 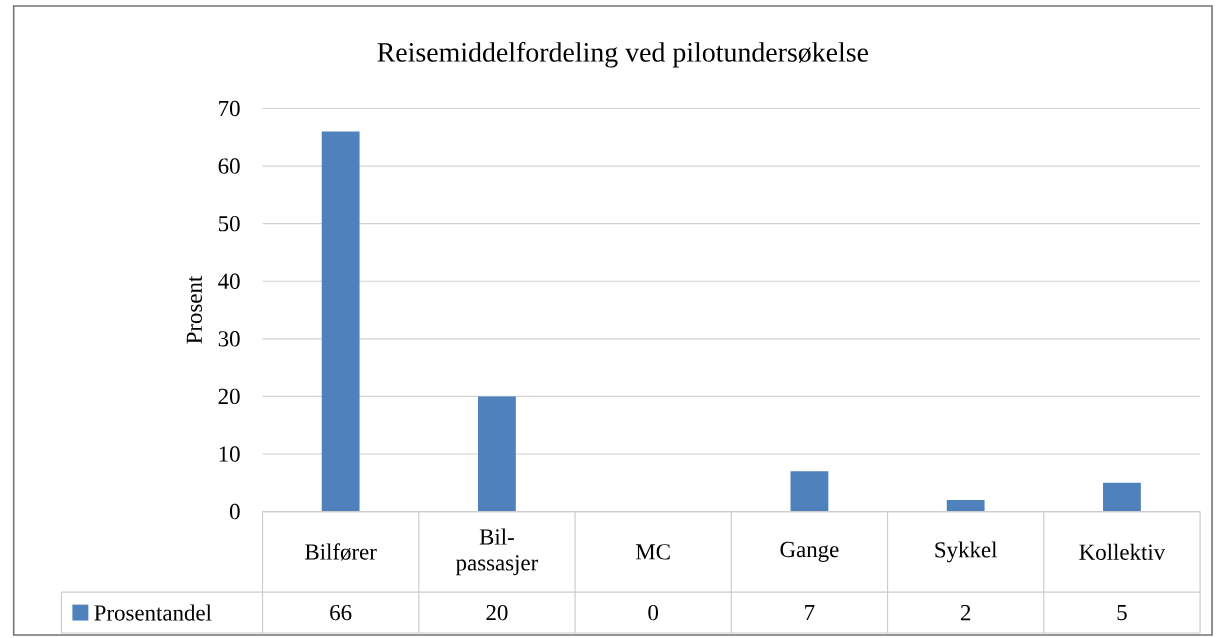 I want to click on x-tick-label: Bilfører, so click(x=341, y=552).